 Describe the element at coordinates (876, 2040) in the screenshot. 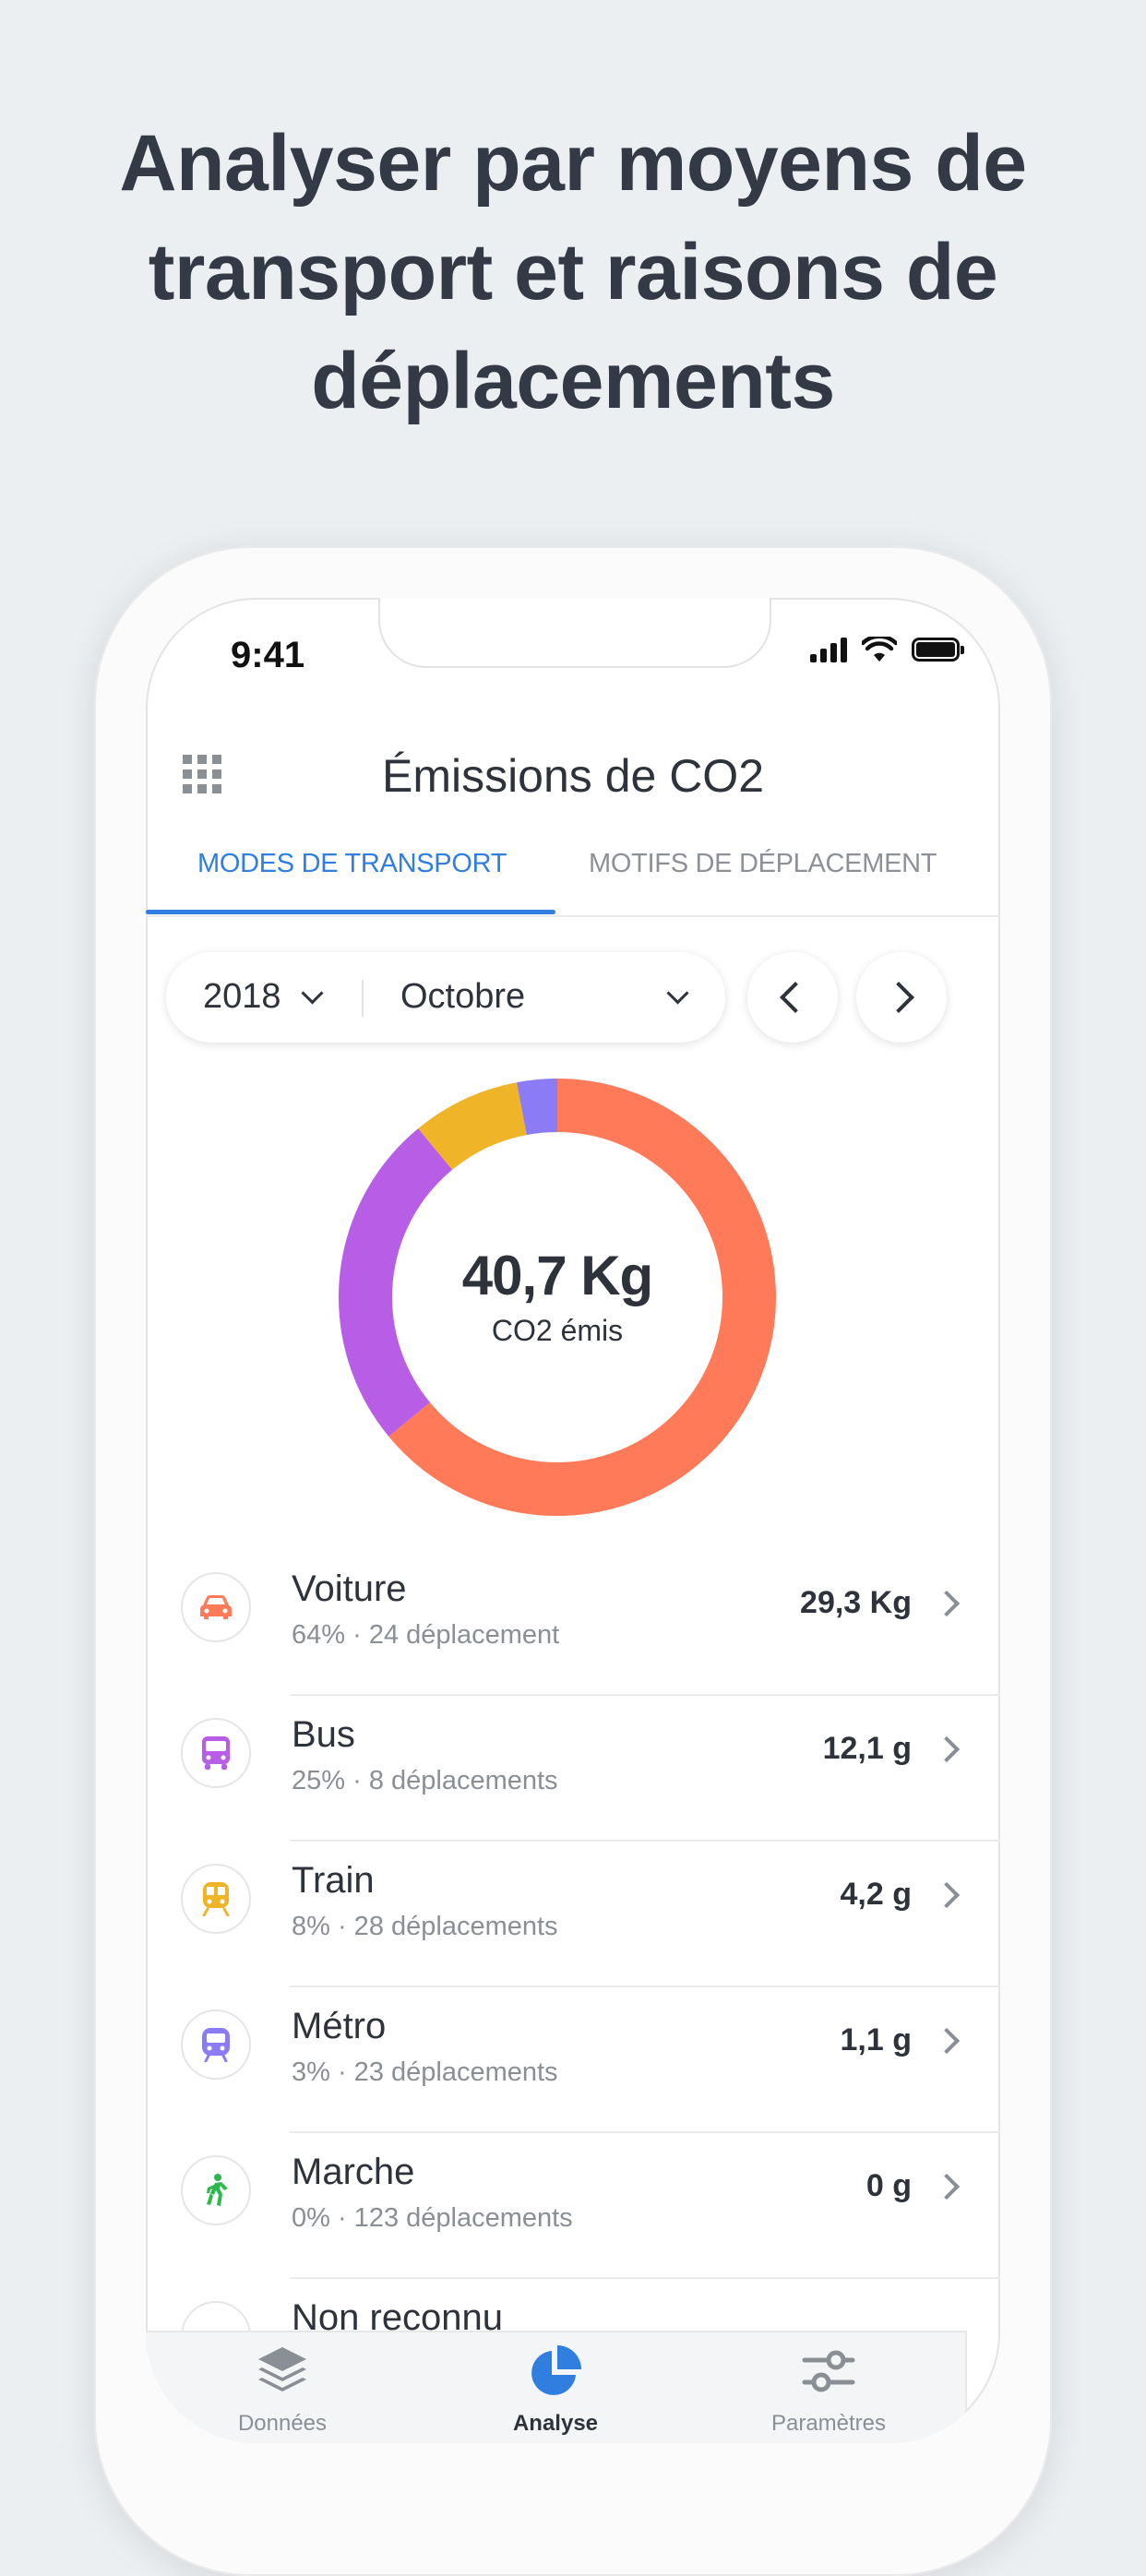

I see `mode-emission: 1,1 g` at that location.